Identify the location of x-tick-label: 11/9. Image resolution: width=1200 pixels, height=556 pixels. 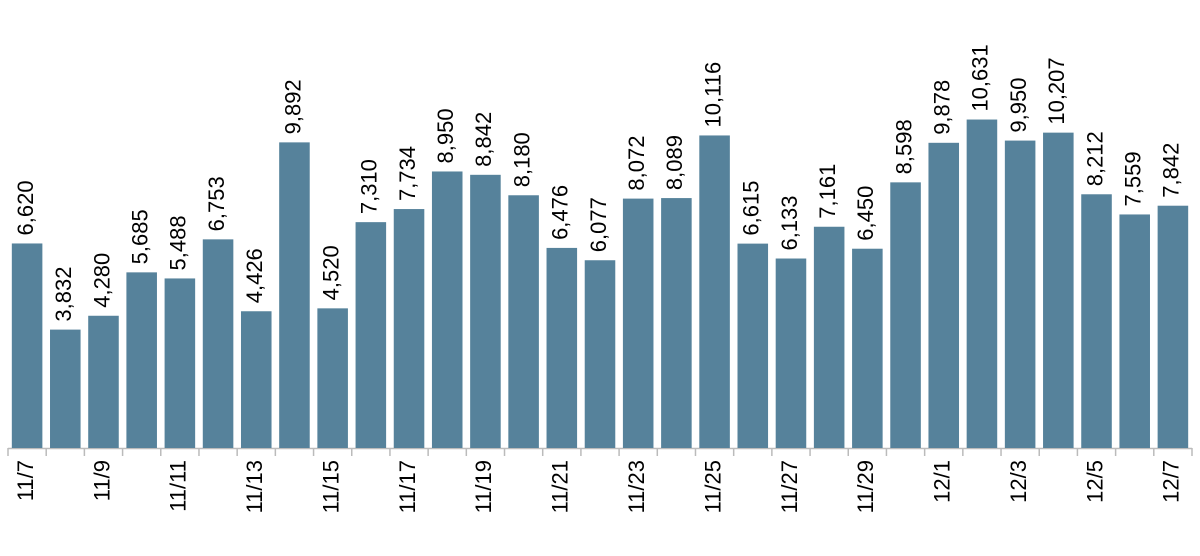
(101, 480).